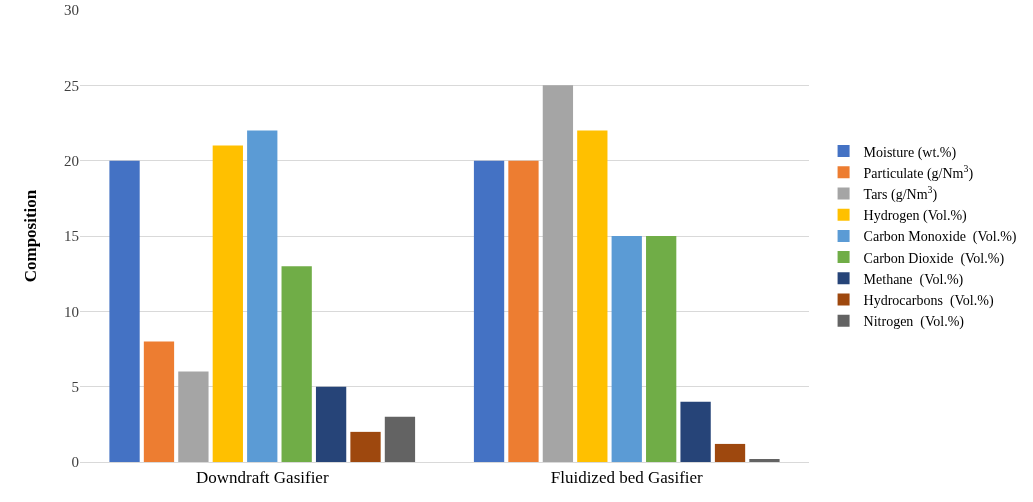 The width and height of the screenshot is (1033, 502). Describe the element at coordinates (910, 152) in the screenshot. I see `legend-label: Moisture (wt.%)` at that location.